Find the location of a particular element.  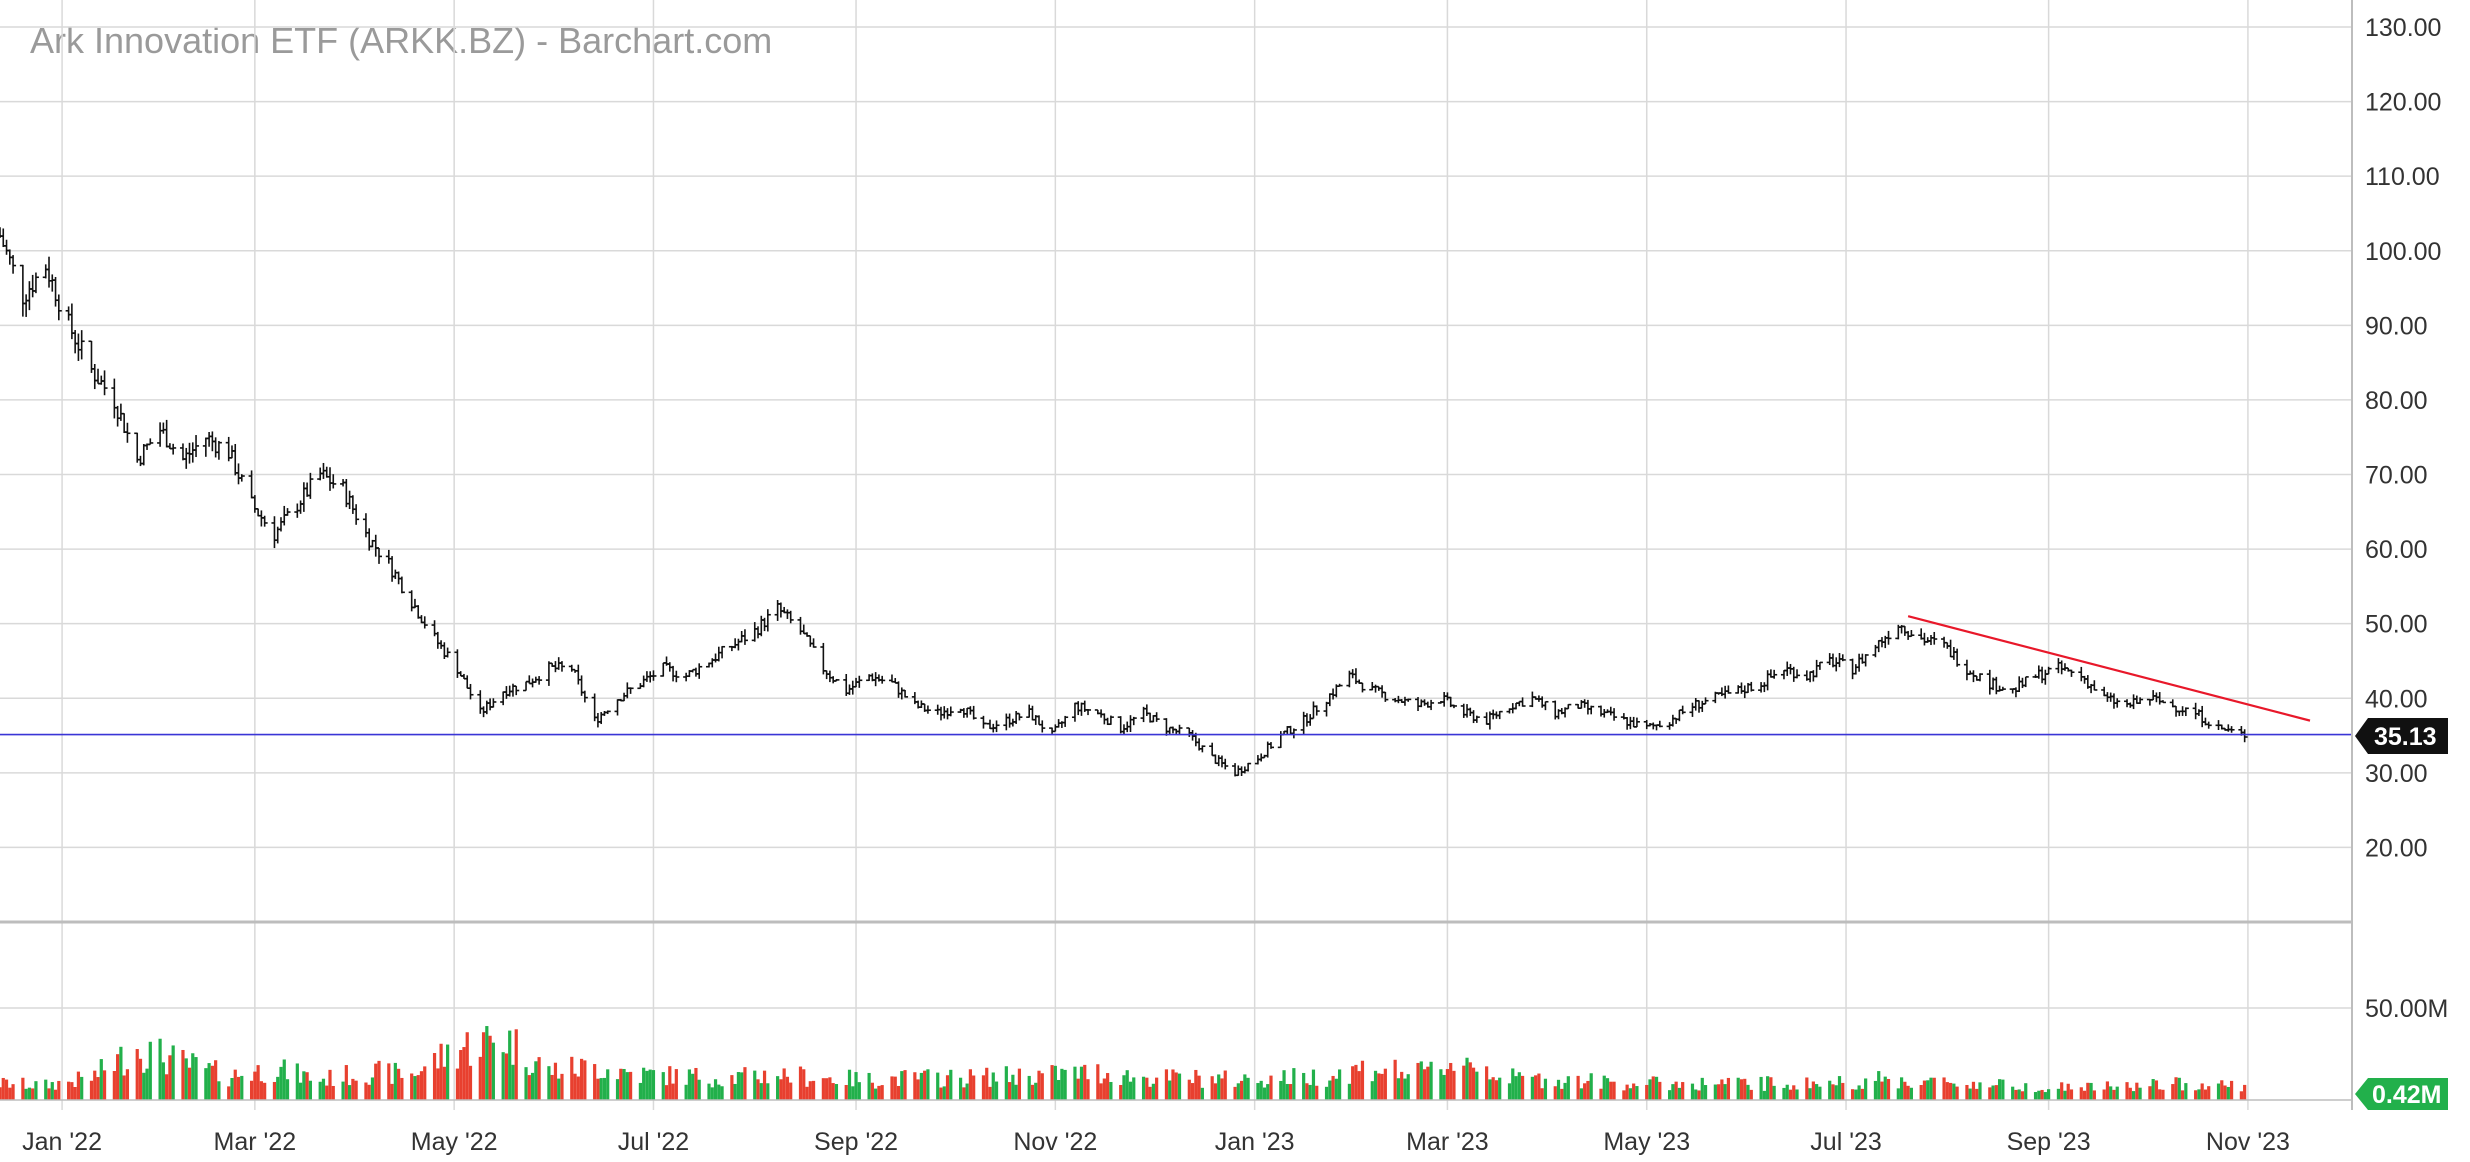

y-tick-label: 30.00 is located at coordinates (2396, 774).